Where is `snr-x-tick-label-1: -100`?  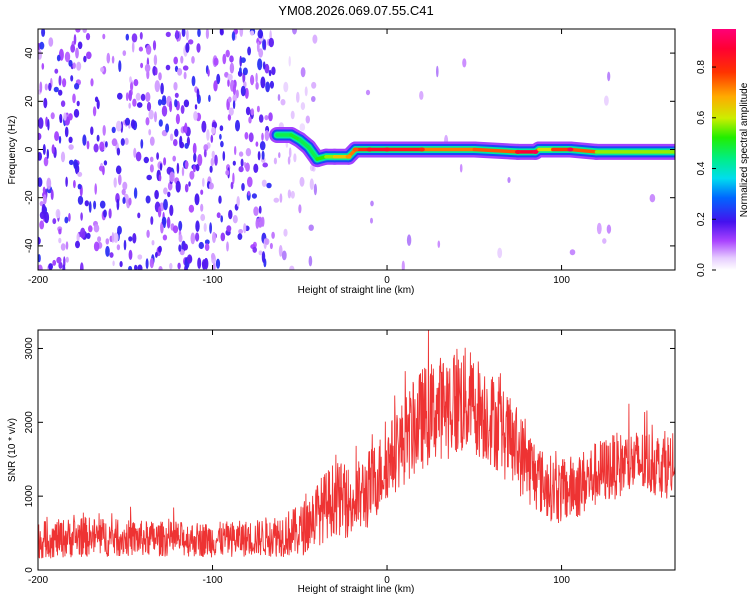
snr-x-tick-label-1: -100 is located at coordinates (213, 580).